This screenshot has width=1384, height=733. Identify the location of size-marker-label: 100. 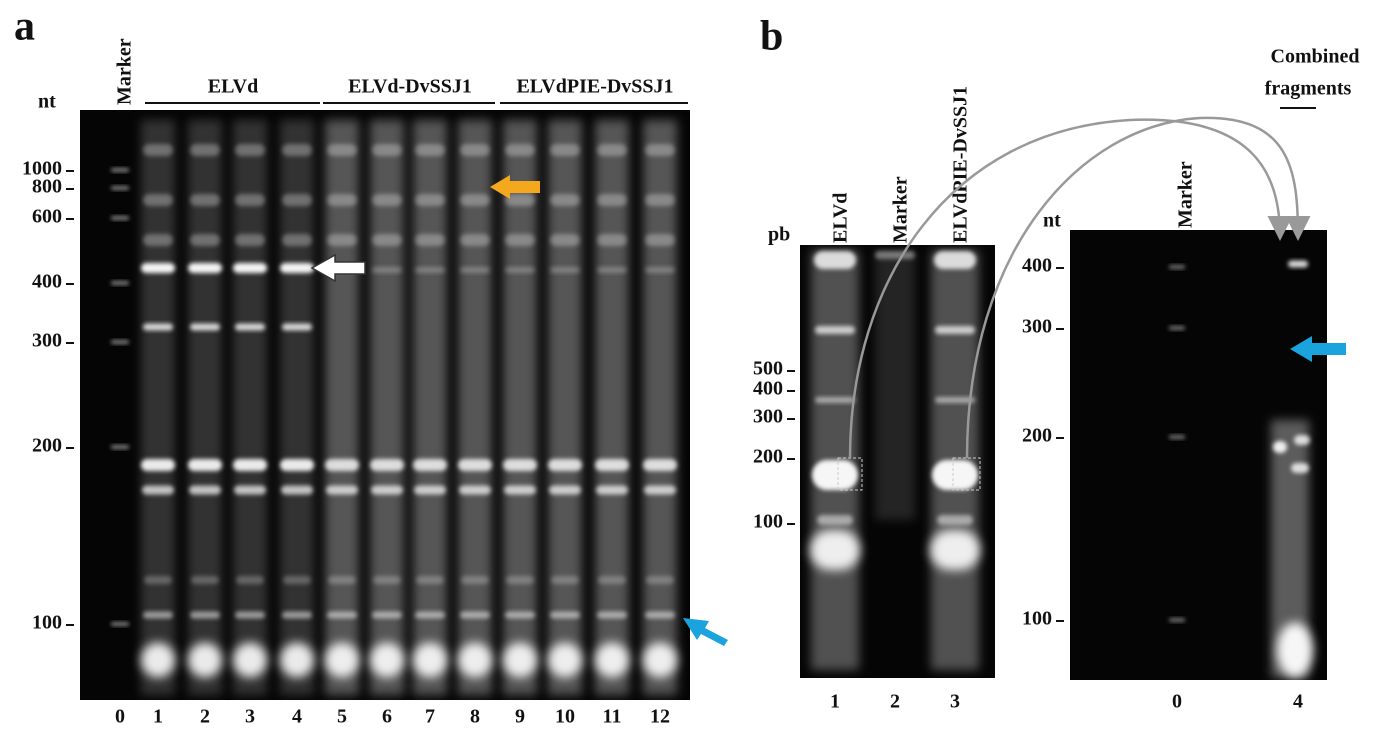
(768, 522).